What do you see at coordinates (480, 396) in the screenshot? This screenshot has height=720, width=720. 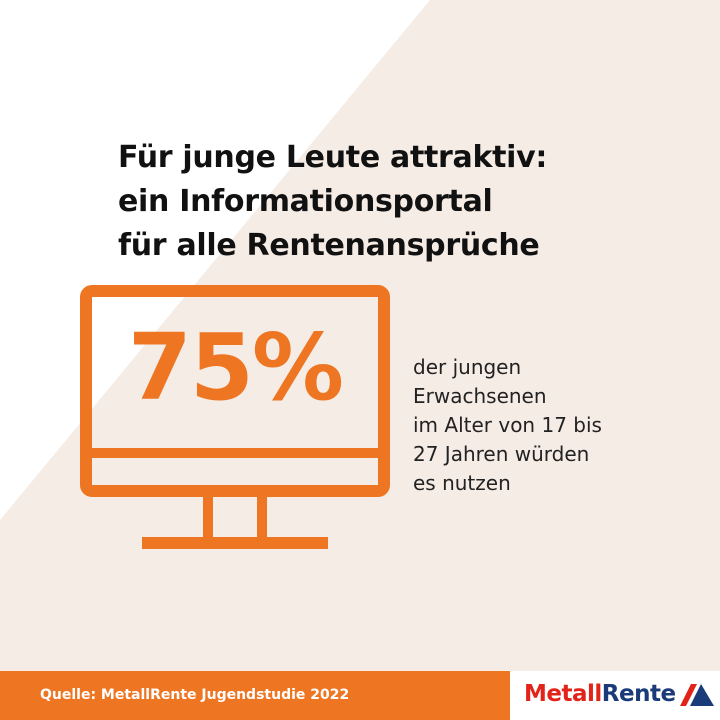 I see `description-line-2: Erwachsenen` at bounding box center [480, 396].